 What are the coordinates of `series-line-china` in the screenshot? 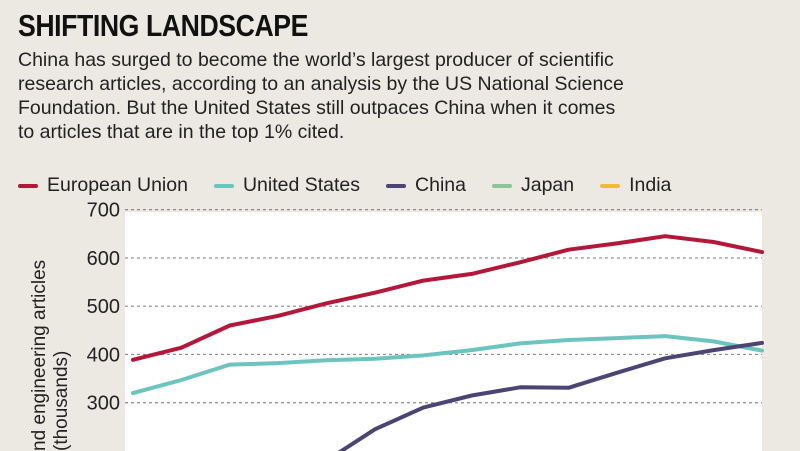 It's located at (550, 395).